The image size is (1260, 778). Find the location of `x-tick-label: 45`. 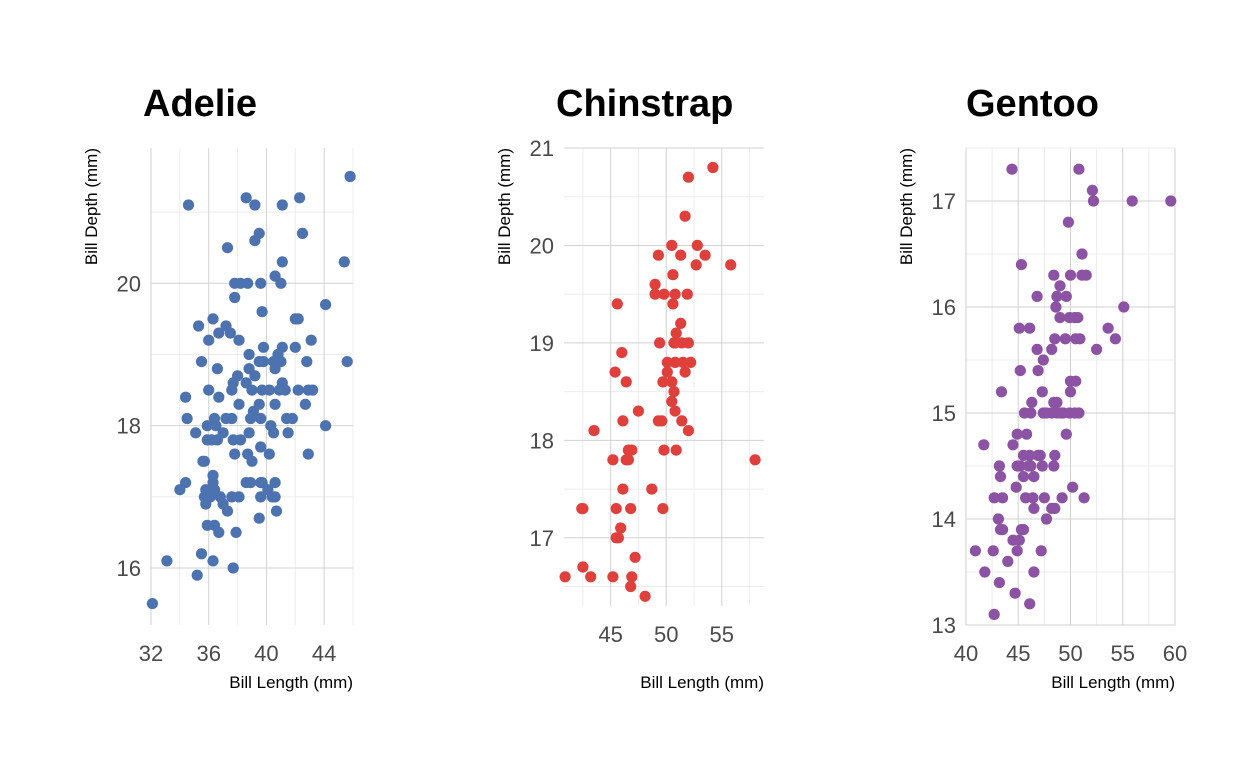

x-tick-label: 45 is located at coordinates (1018, 653).